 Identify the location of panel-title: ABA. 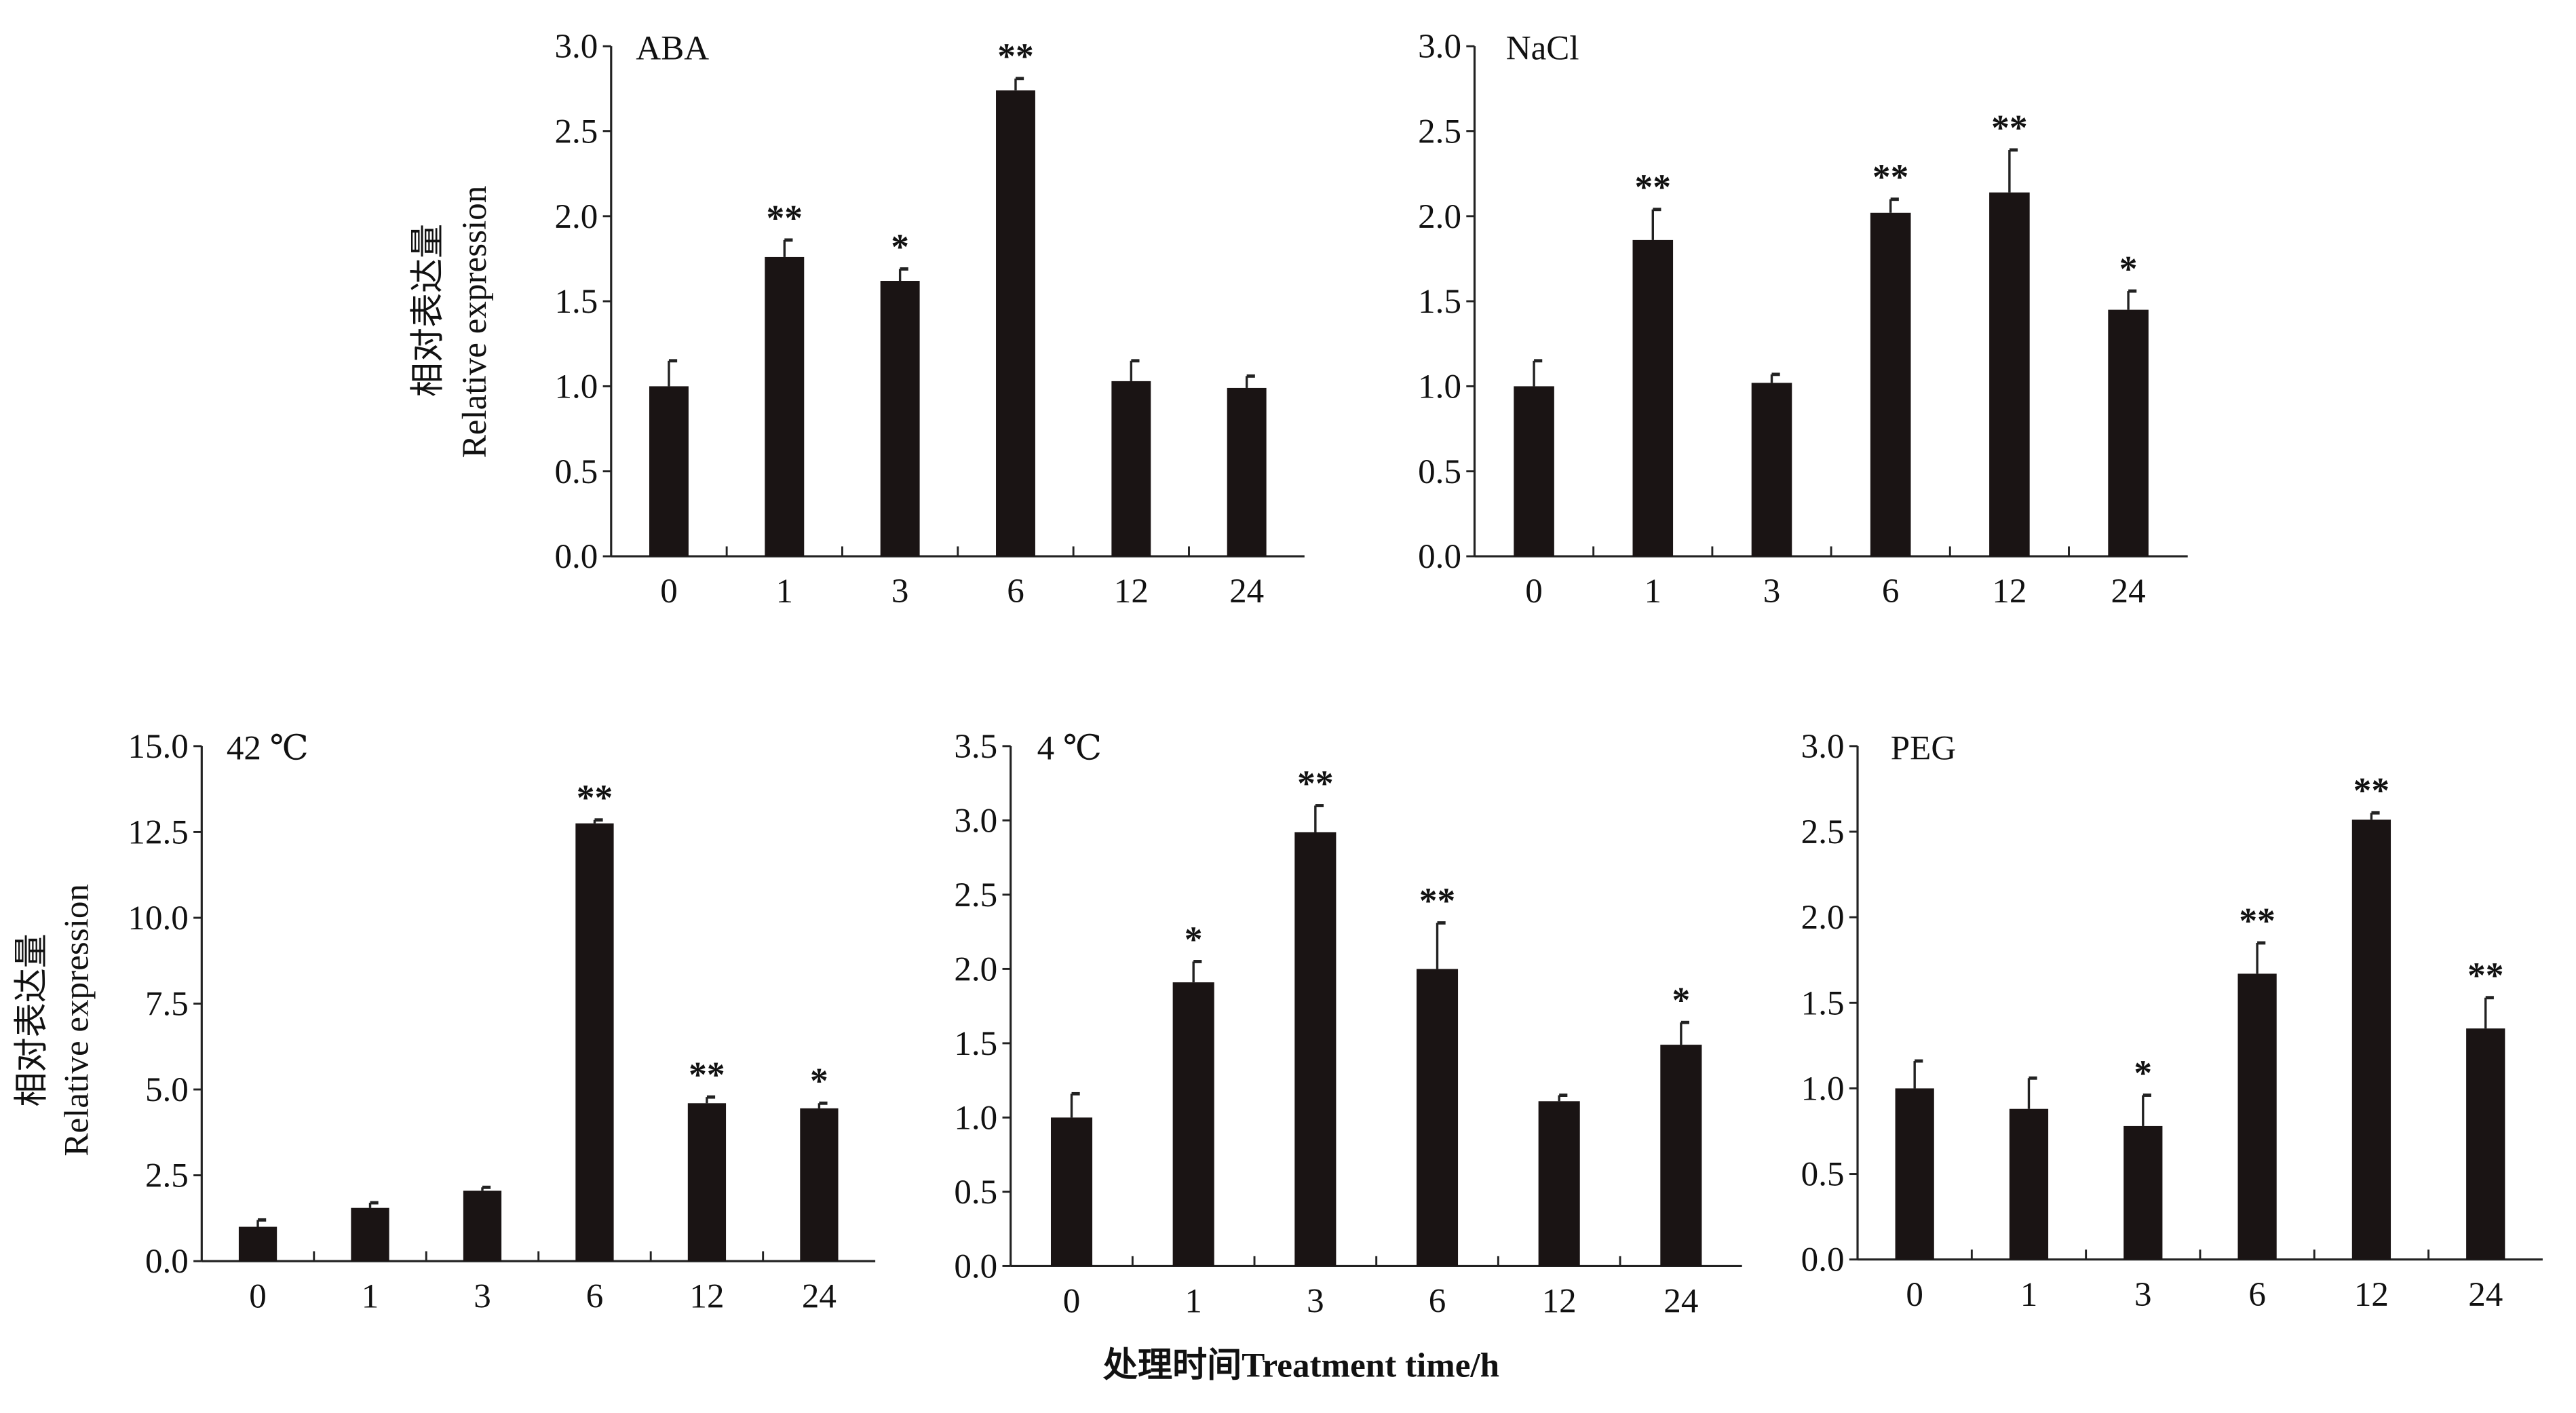
(672, 48).